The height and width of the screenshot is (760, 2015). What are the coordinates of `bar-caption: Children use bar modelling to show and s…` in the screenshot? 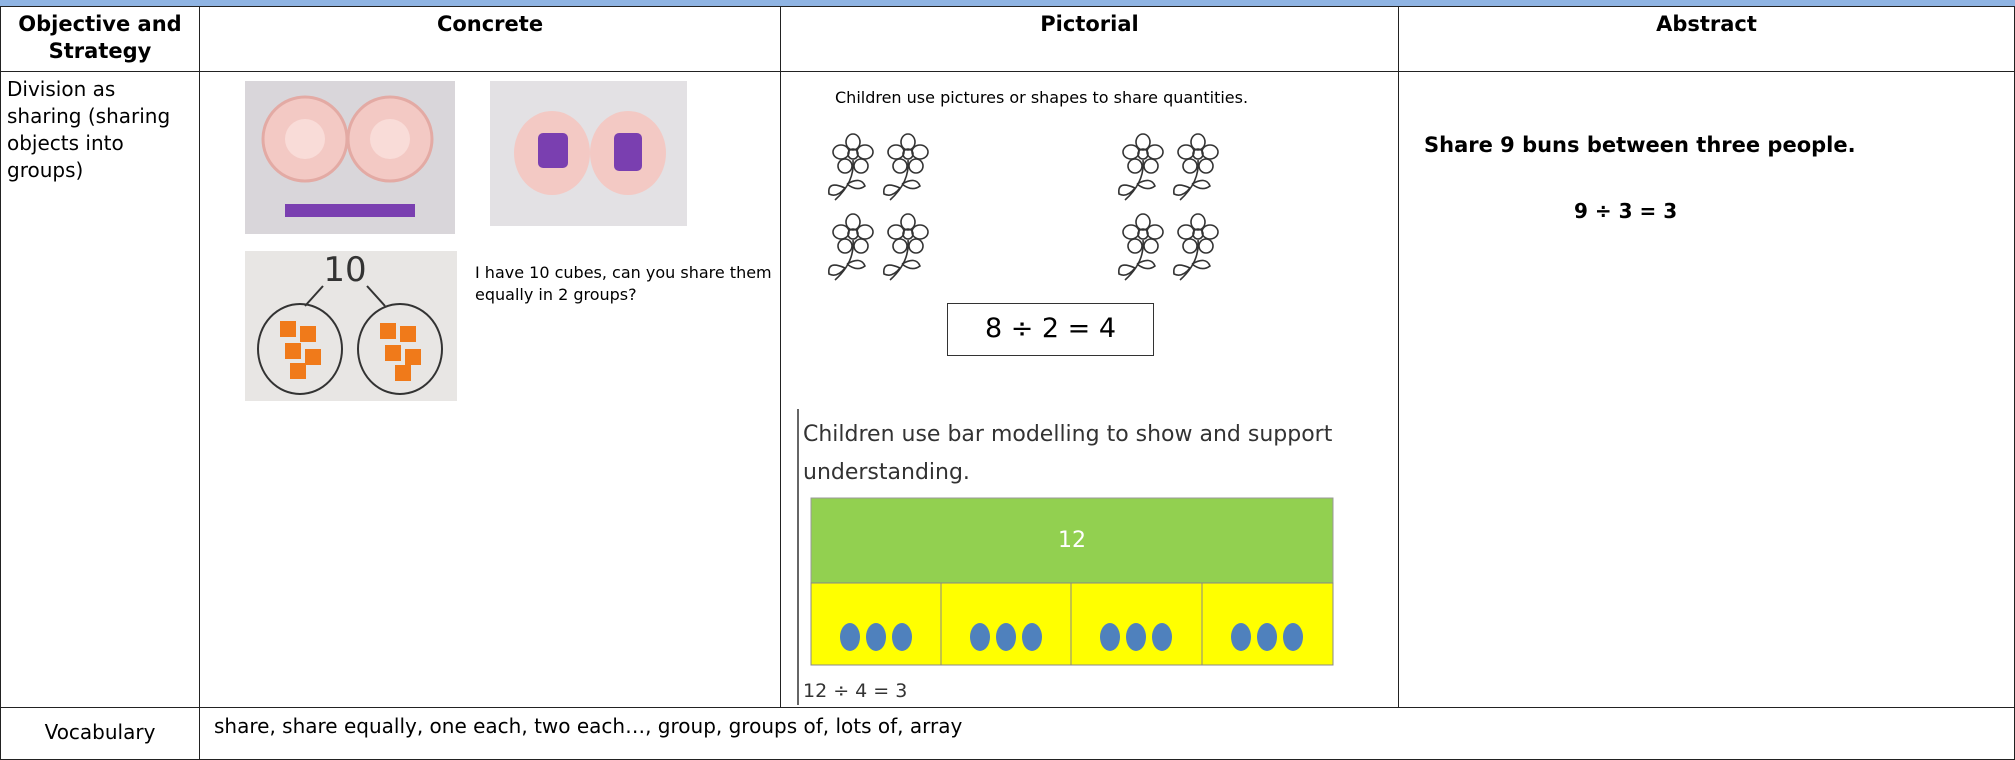 It's located at (1068, 453).